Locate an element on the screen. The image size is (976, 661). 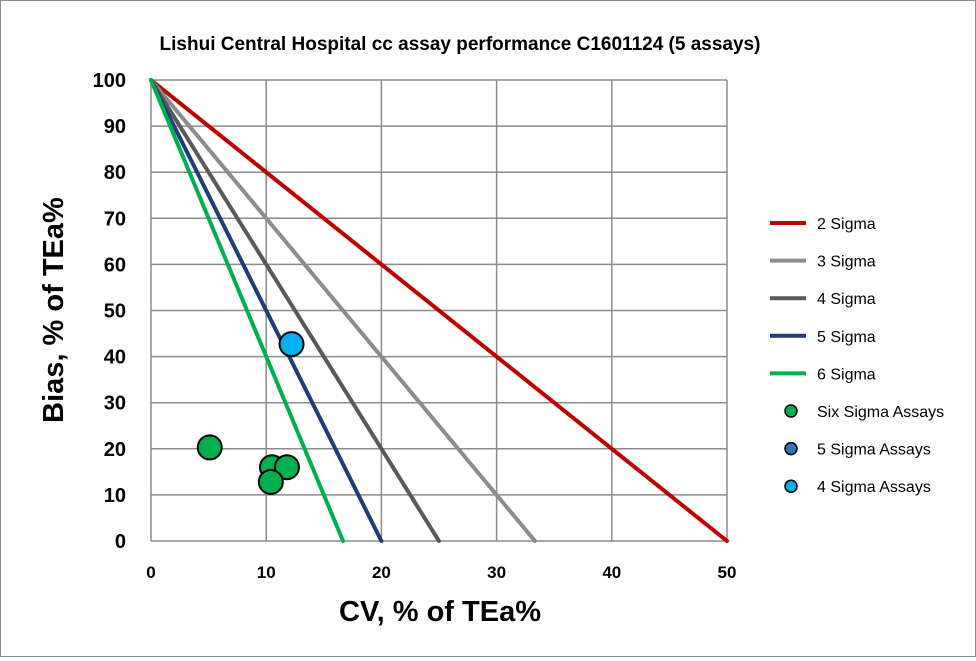
y-tick-label: 0 is located at coordinates (120, 542).